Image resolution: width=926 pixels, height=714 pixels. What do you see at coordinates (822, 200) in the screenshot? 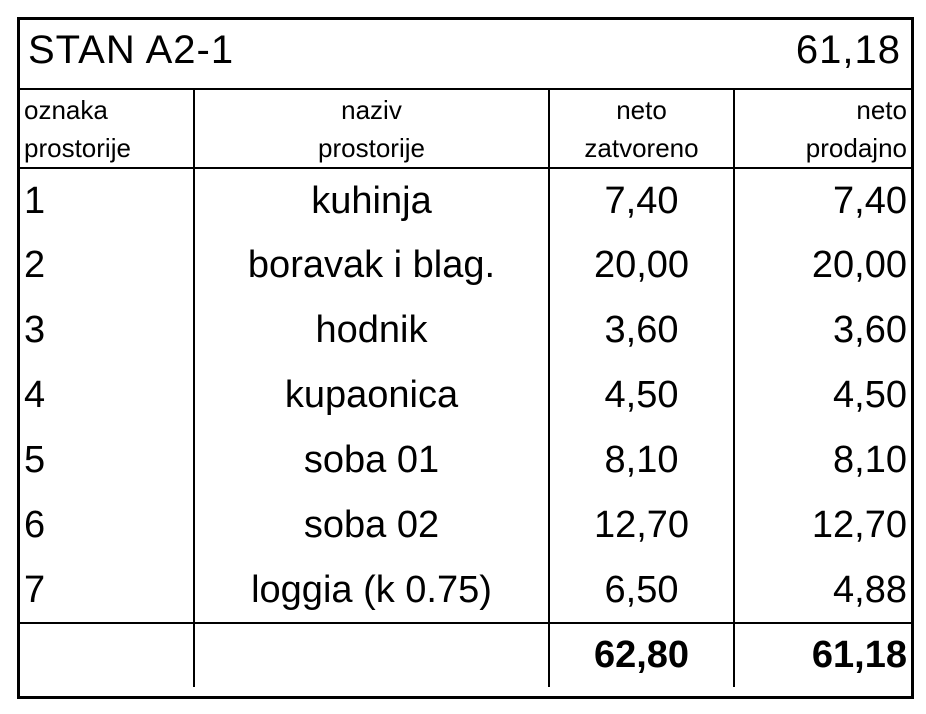
I see `room-area-sale: 7,40` at bounding box center [822, 200].